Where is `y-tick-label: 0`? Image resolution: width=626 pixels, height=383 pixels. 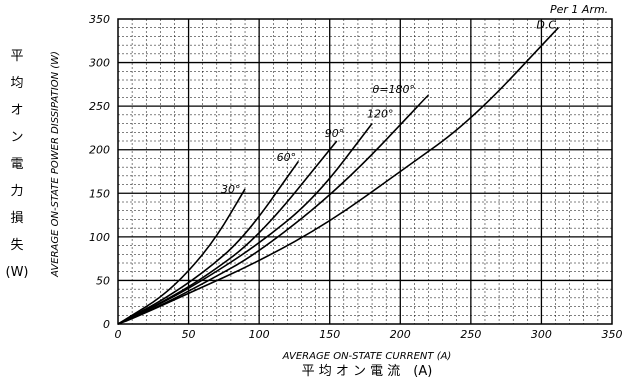 y-tick-label: 0 is located at coordinates (106, 324).